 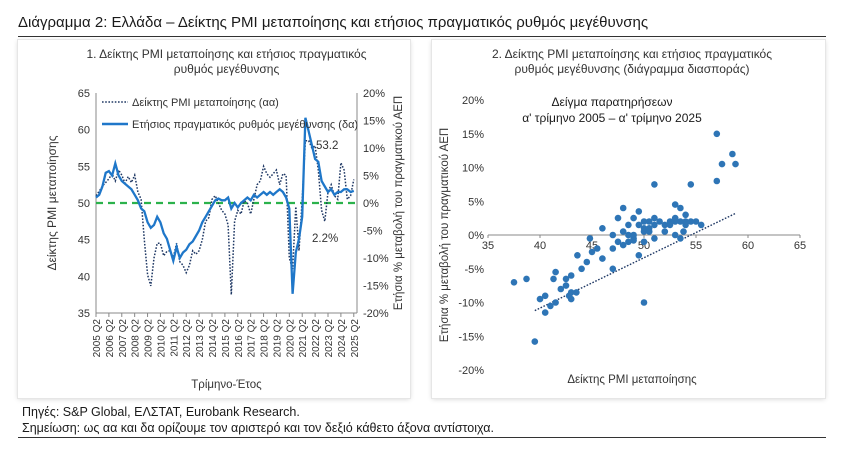 What do you see at coordinates (84, 314) in the screenshot?
I see `y-left-tick-label: 35` at bounding box center [84, 314].